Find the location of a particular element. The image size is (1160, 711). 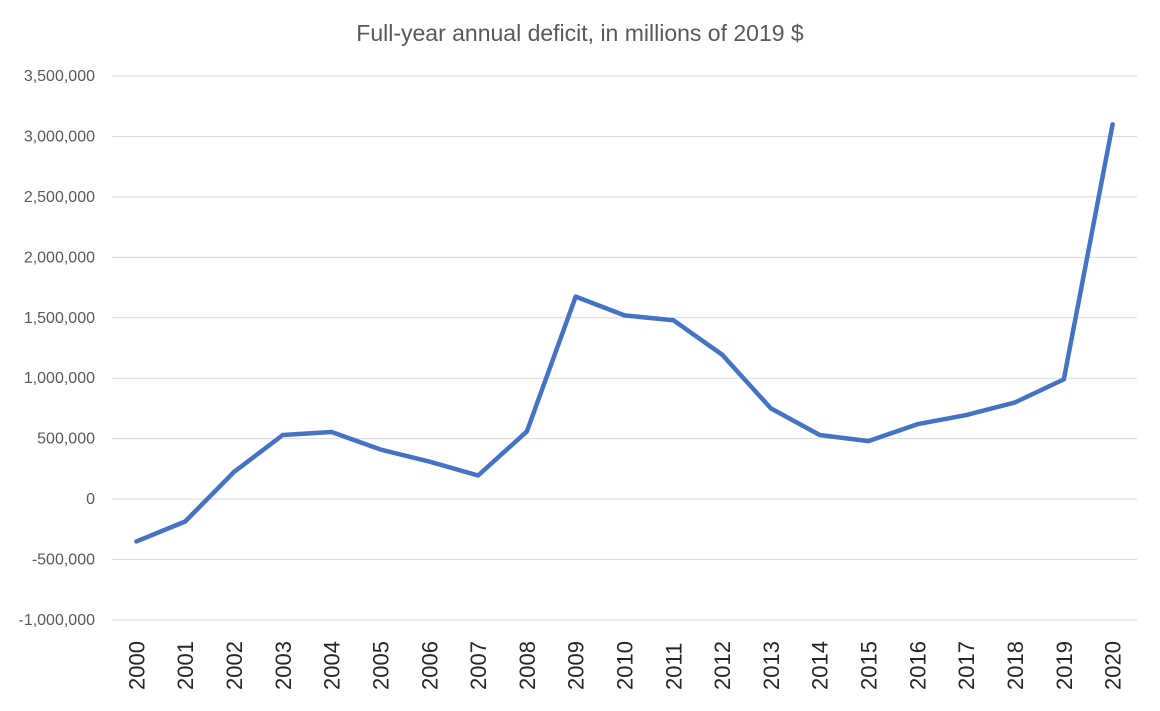

x-tick-label: 2013 is located at coordinates (771, 665).